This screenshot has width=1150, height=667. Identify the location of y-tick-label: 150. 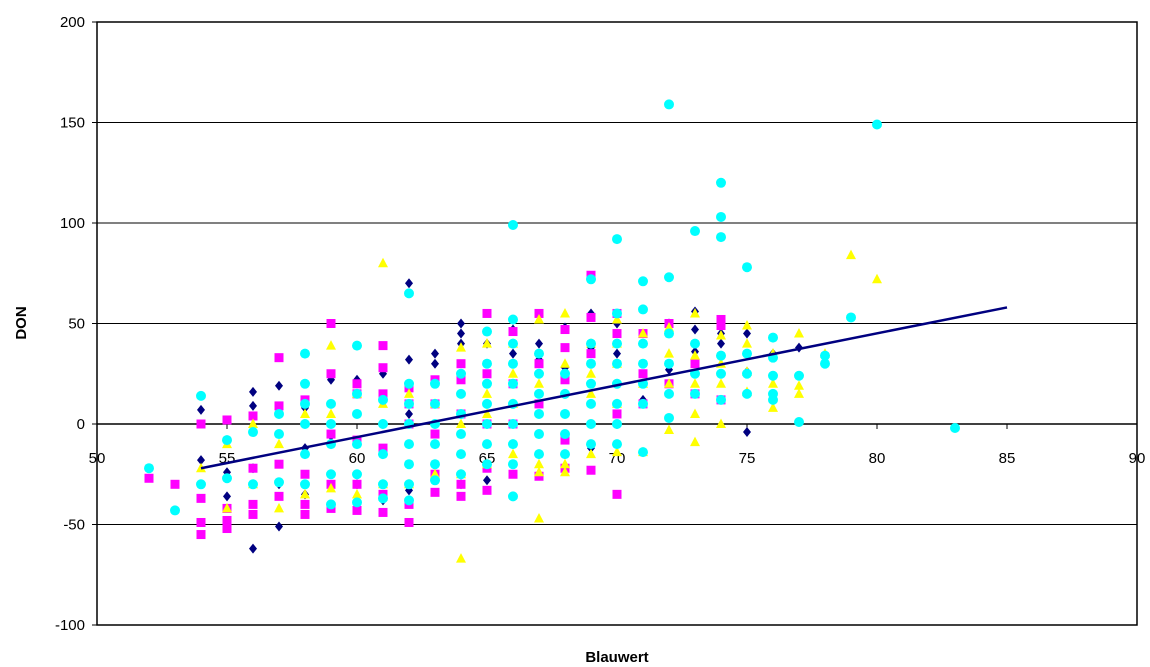
(72, 123).